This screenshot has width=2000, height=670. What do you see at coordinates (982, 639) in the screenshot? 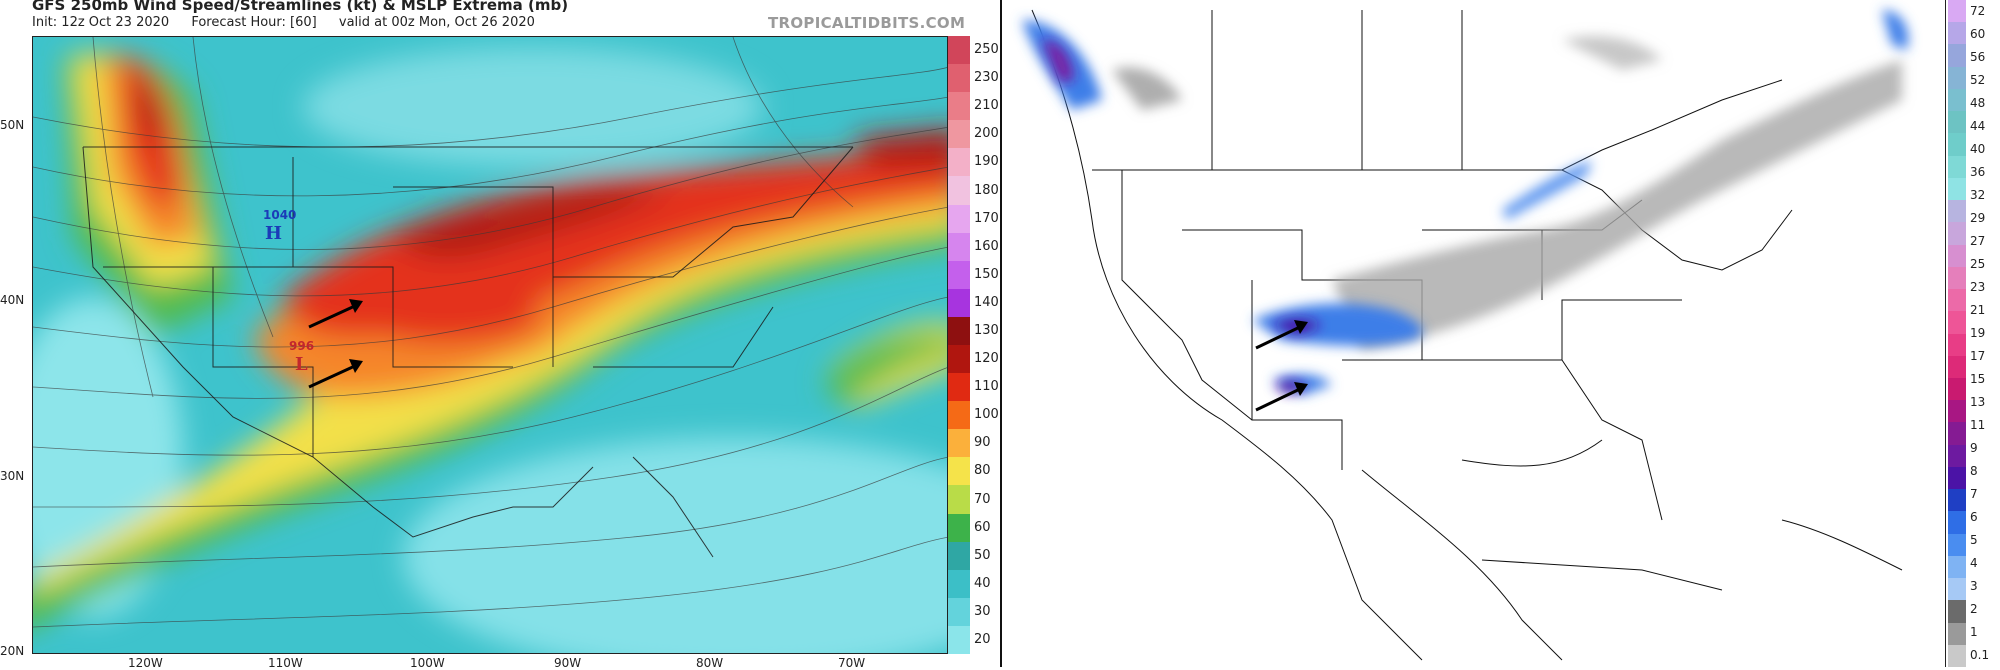
I see `wind-scale-label: 20` at bounding box center [982, 639].